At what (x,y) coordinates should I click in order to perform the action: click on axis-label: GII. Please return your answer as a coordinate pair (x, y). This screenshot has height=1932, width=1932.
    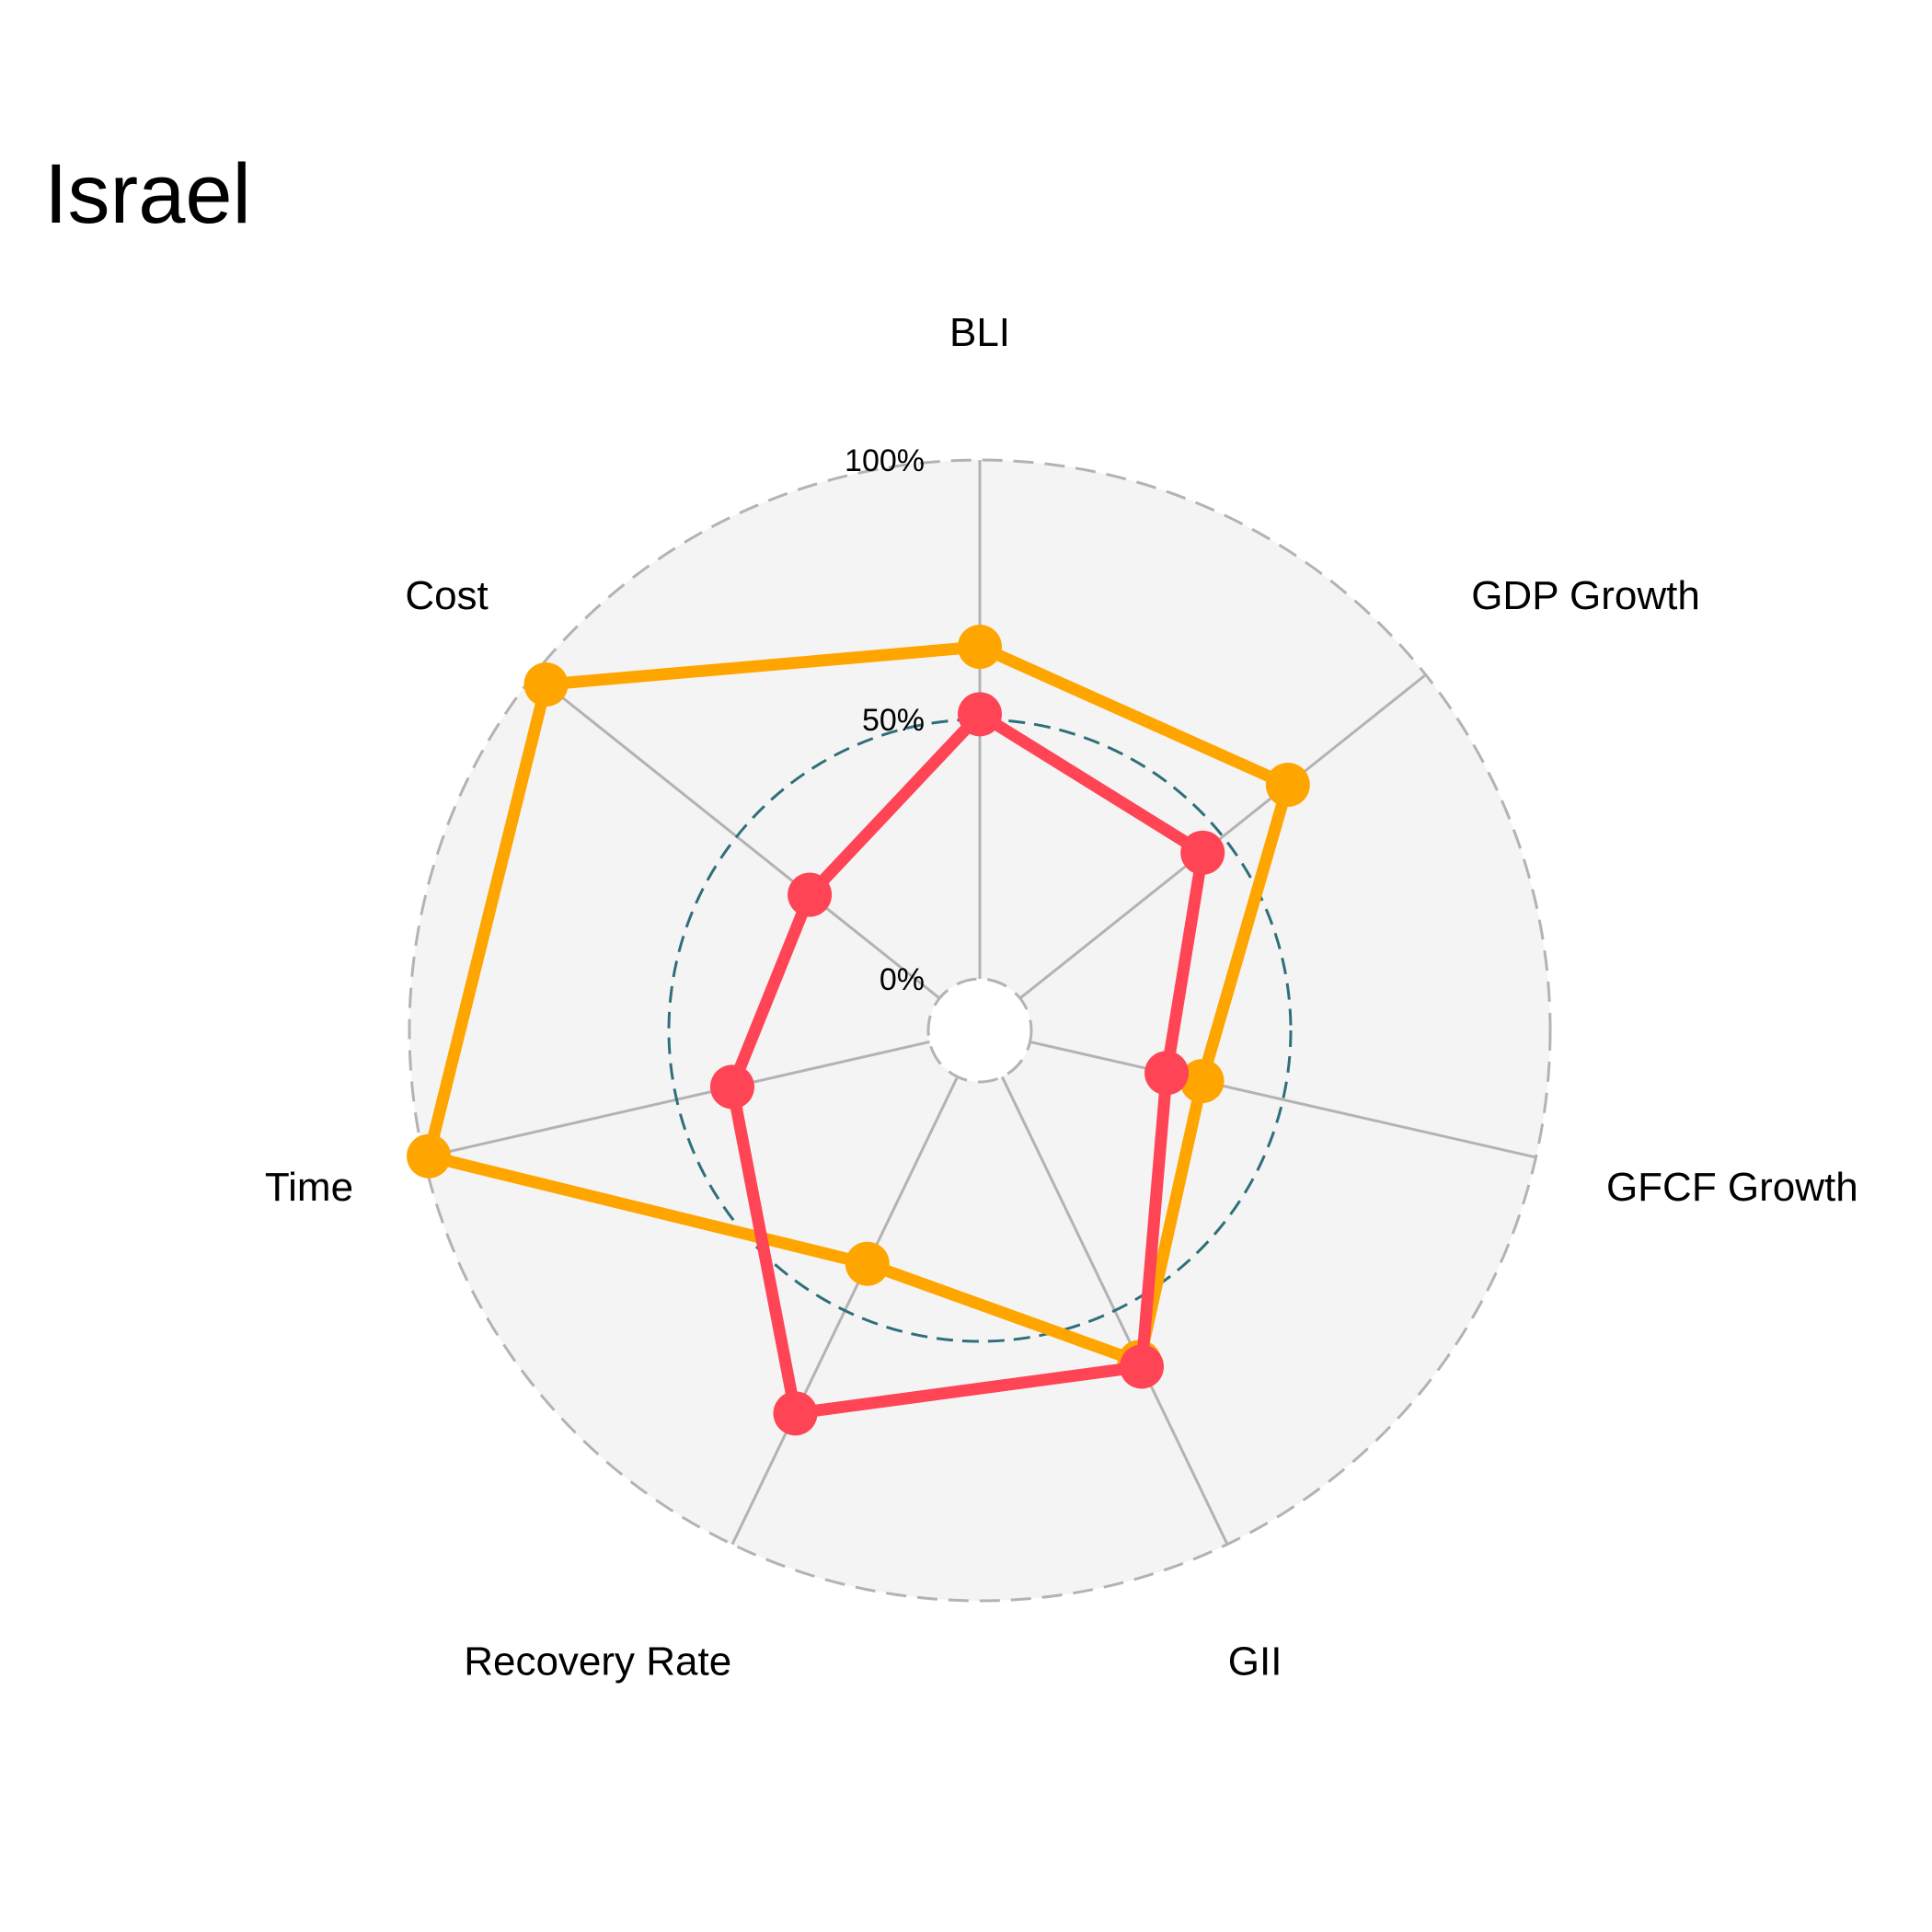
    Looking at the image, I should click on (1255, 1662).